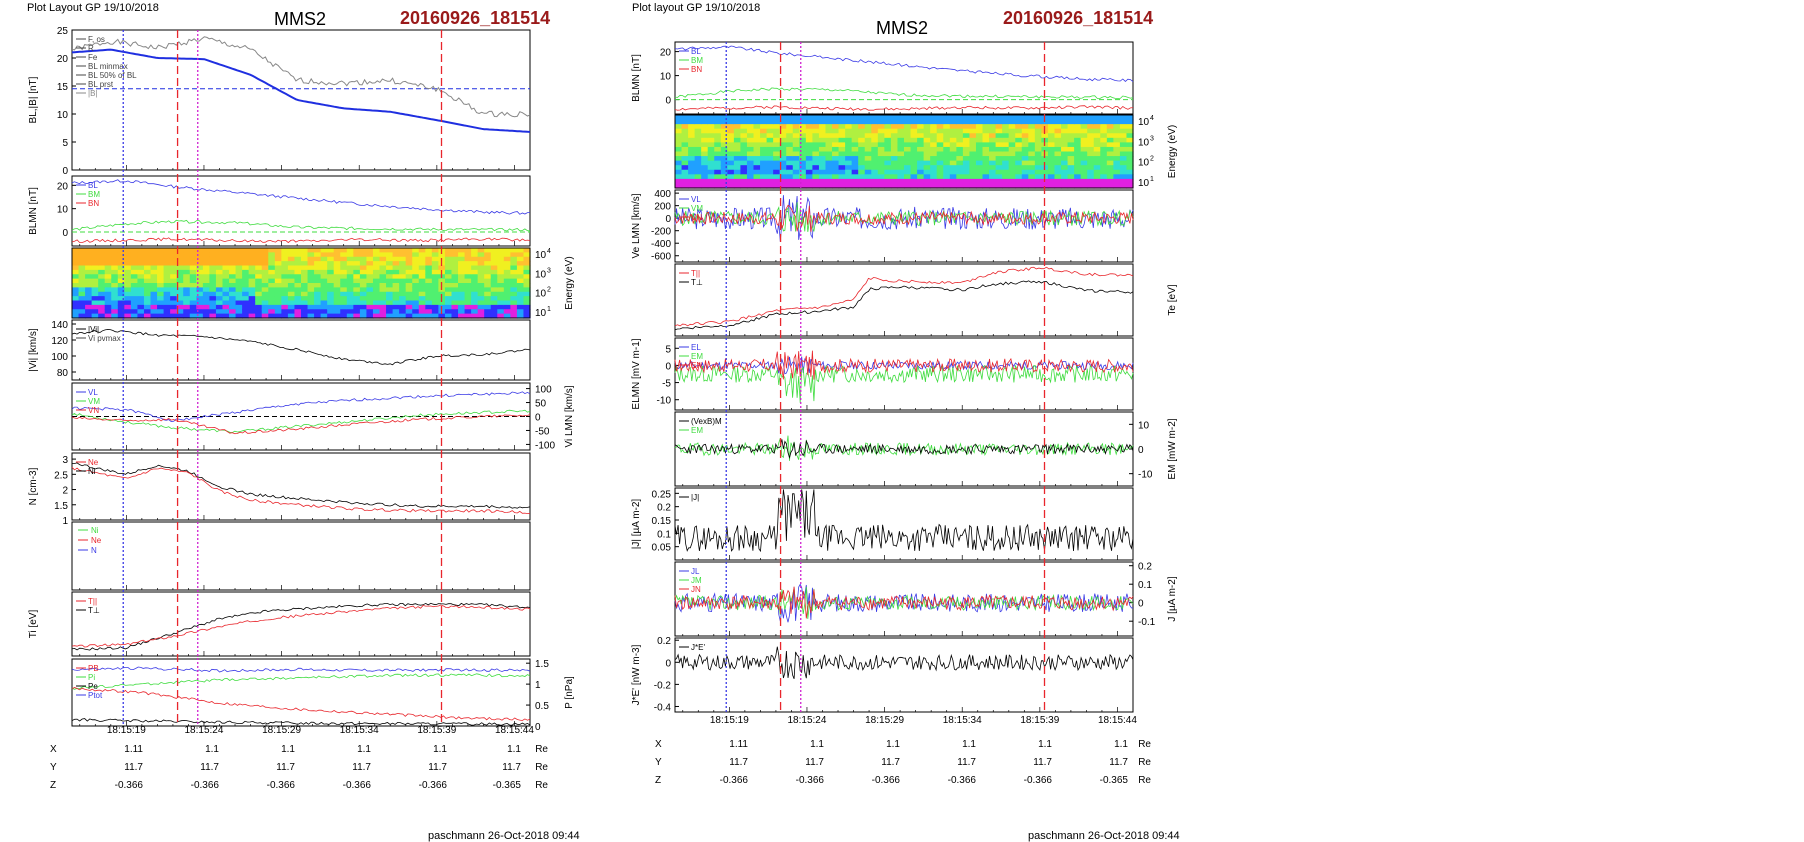 Image resolution: width=1804 pixels, height=842 pixels. I want to click on right-panel-8-ytick-label: 0.2, so click(1145, 567).